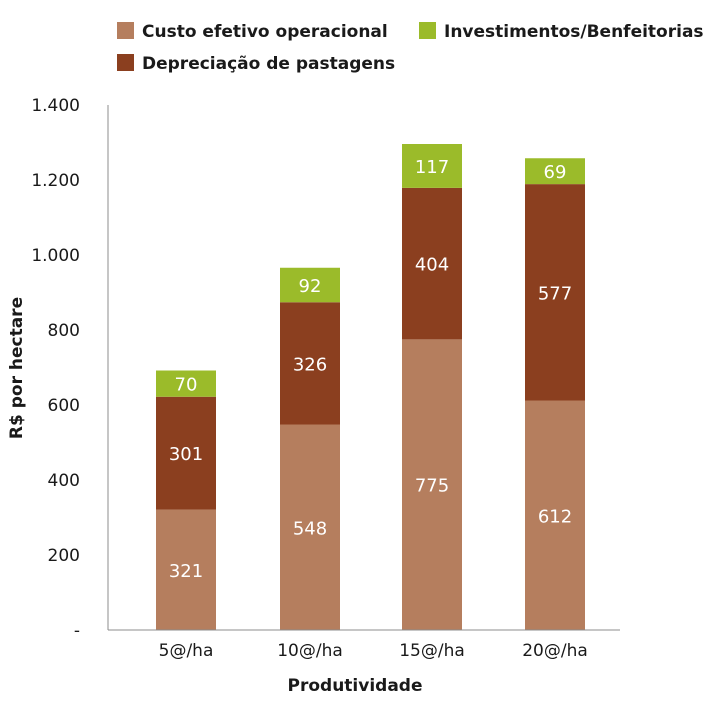 The image size is (709, 717). I want to click on bar-value-label: 70, so click(186, 385).